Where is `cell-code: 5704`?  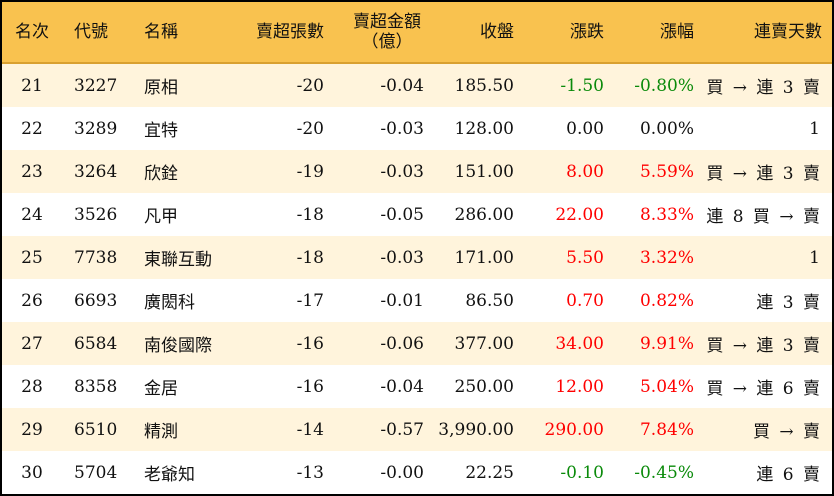 cell-code: 5704 is located at coordinates (96, 472).